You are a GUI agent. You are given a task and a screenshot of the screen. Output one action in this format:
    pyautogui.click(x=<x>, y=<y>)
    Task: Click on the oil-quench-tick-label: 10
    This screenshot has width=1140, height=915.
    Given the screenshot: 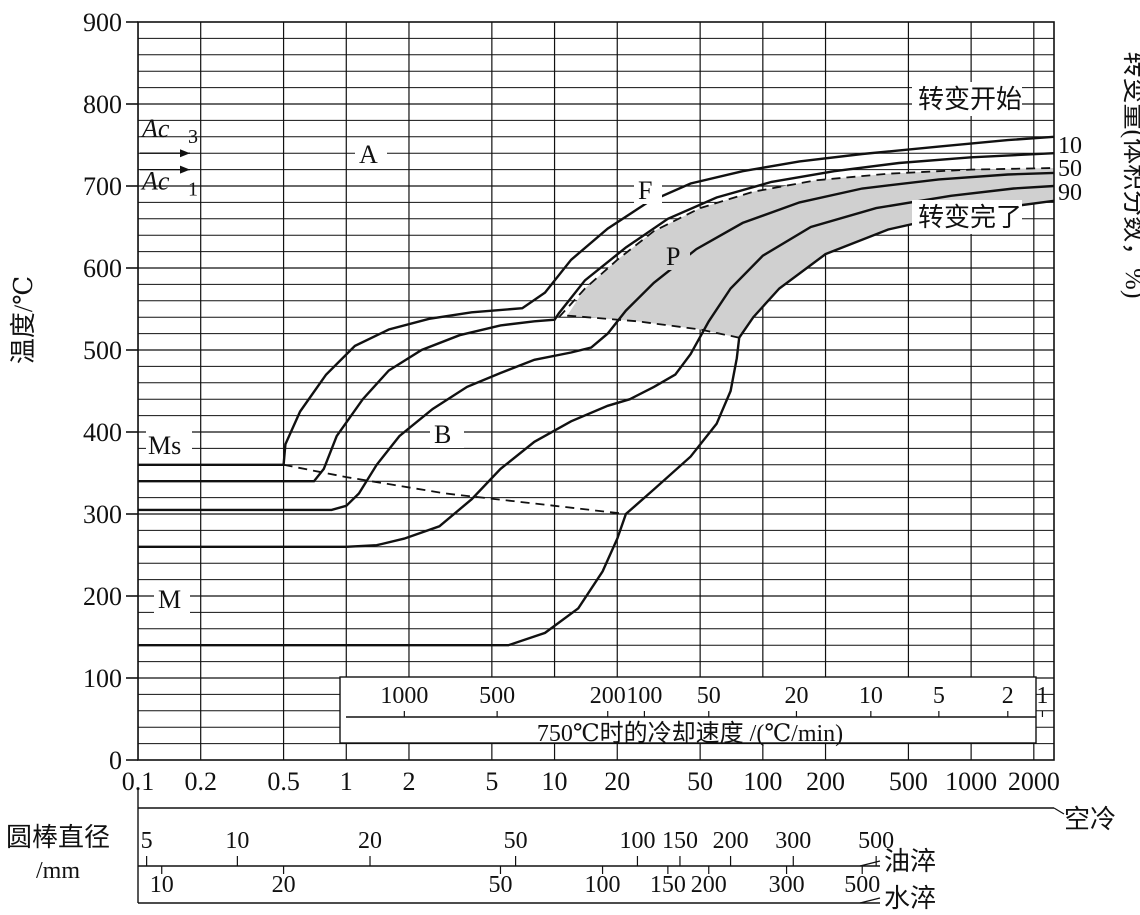 What is the action you would take?
    pyautogui.click(x=237, y=841)
    